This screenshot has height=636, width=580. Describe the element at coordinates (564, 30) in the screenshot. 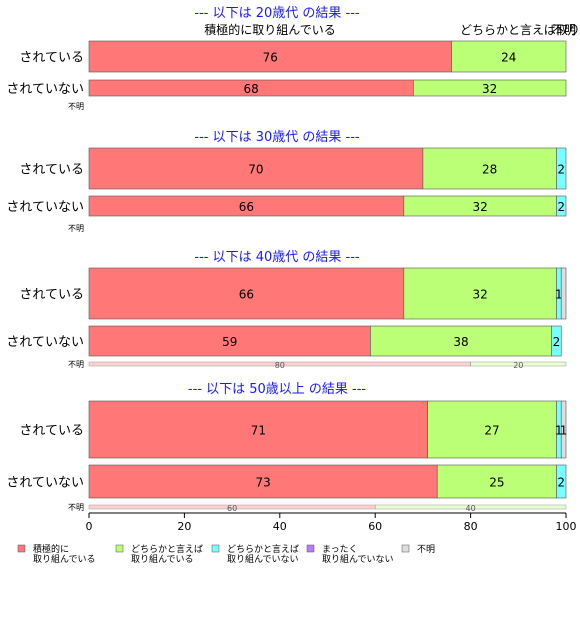

I see `header-unknown-label: 不明` at that location.